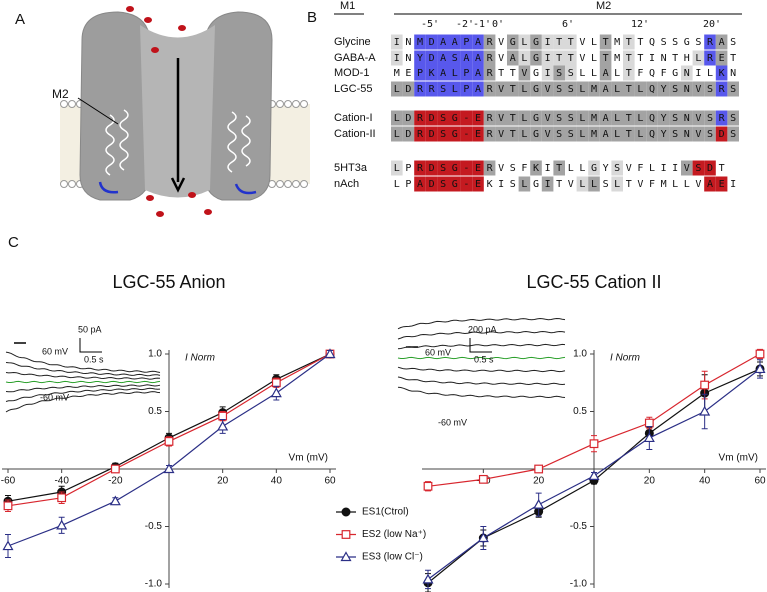  What do you see at coordinates (185, 111) in the screenshot?
I see `channel-diagram` at bounding box center [185, 111].